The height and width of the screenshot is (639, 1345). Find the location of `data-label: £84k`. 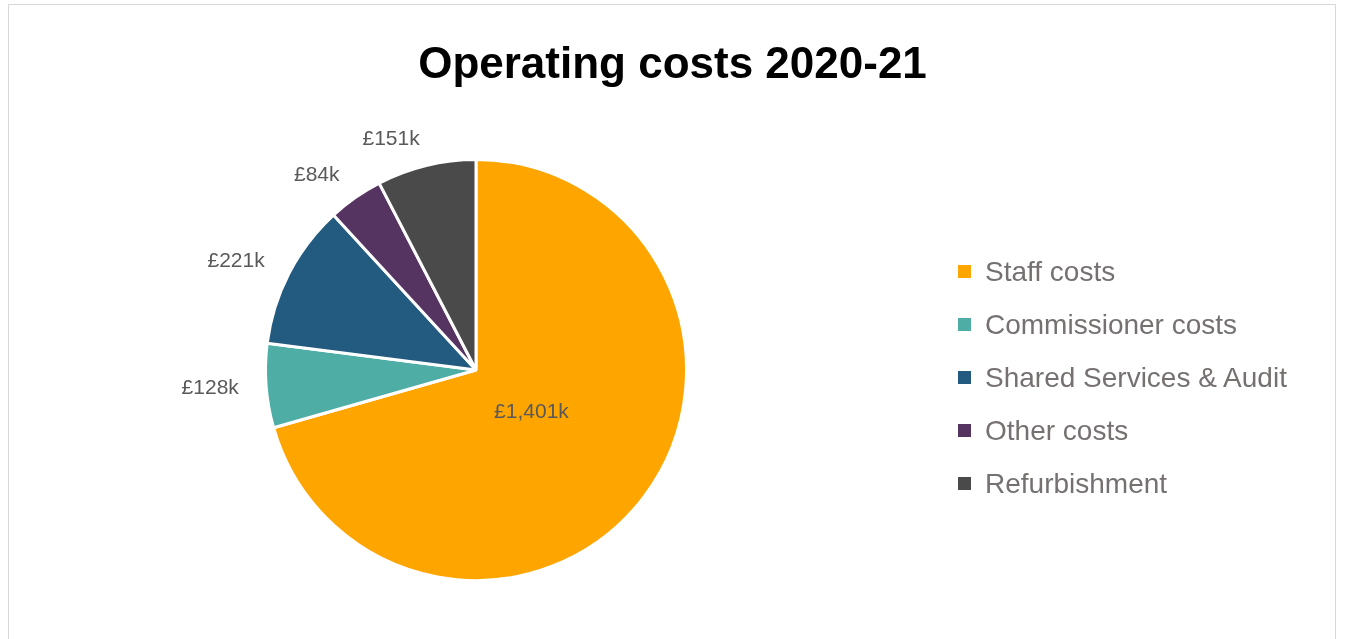

data-label: £84k is located at coordinates (317, 173).